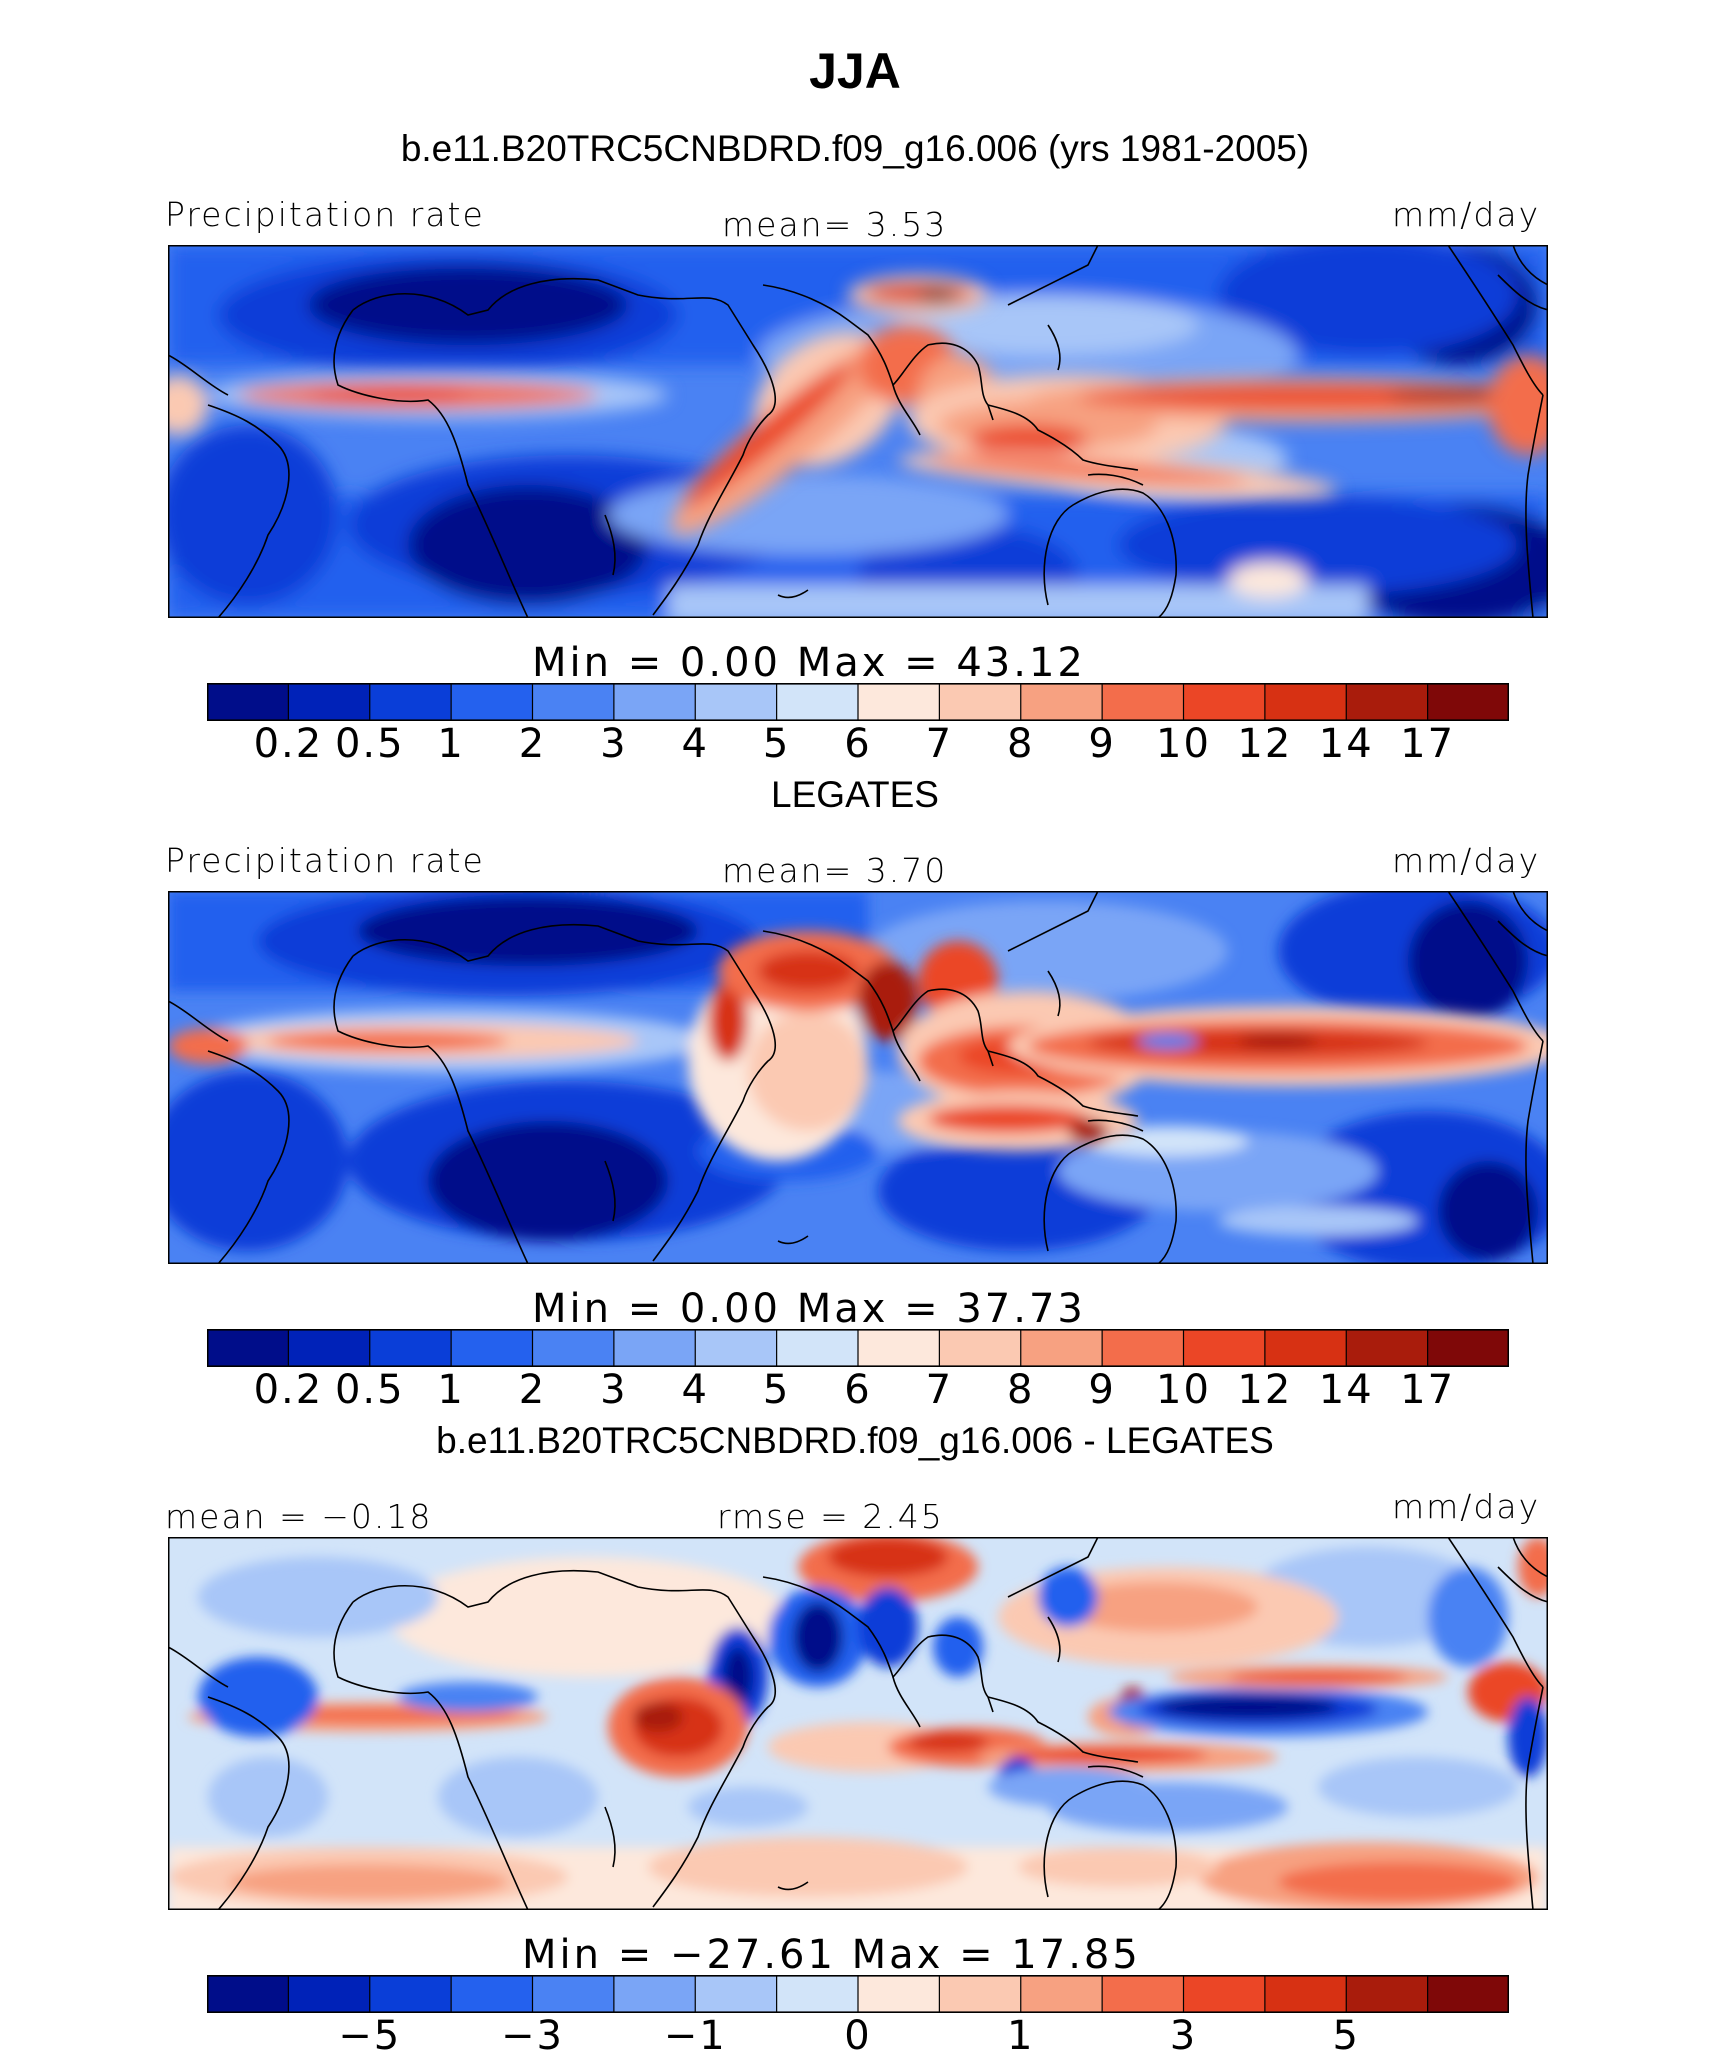  Describe the element at coordinates (835, 870) in the screenshot. I see `panel-2-mean-label: mean= 3.70` at that location.